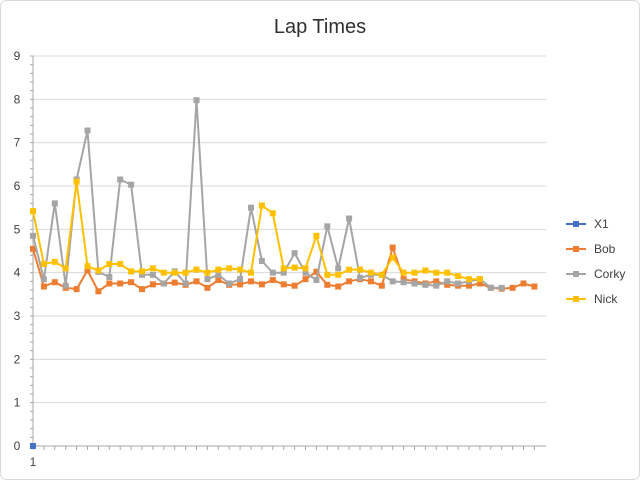  Describe the element at coordinates (591, 249) in the screenshot. I see `legend-entry: Bob` at that location.